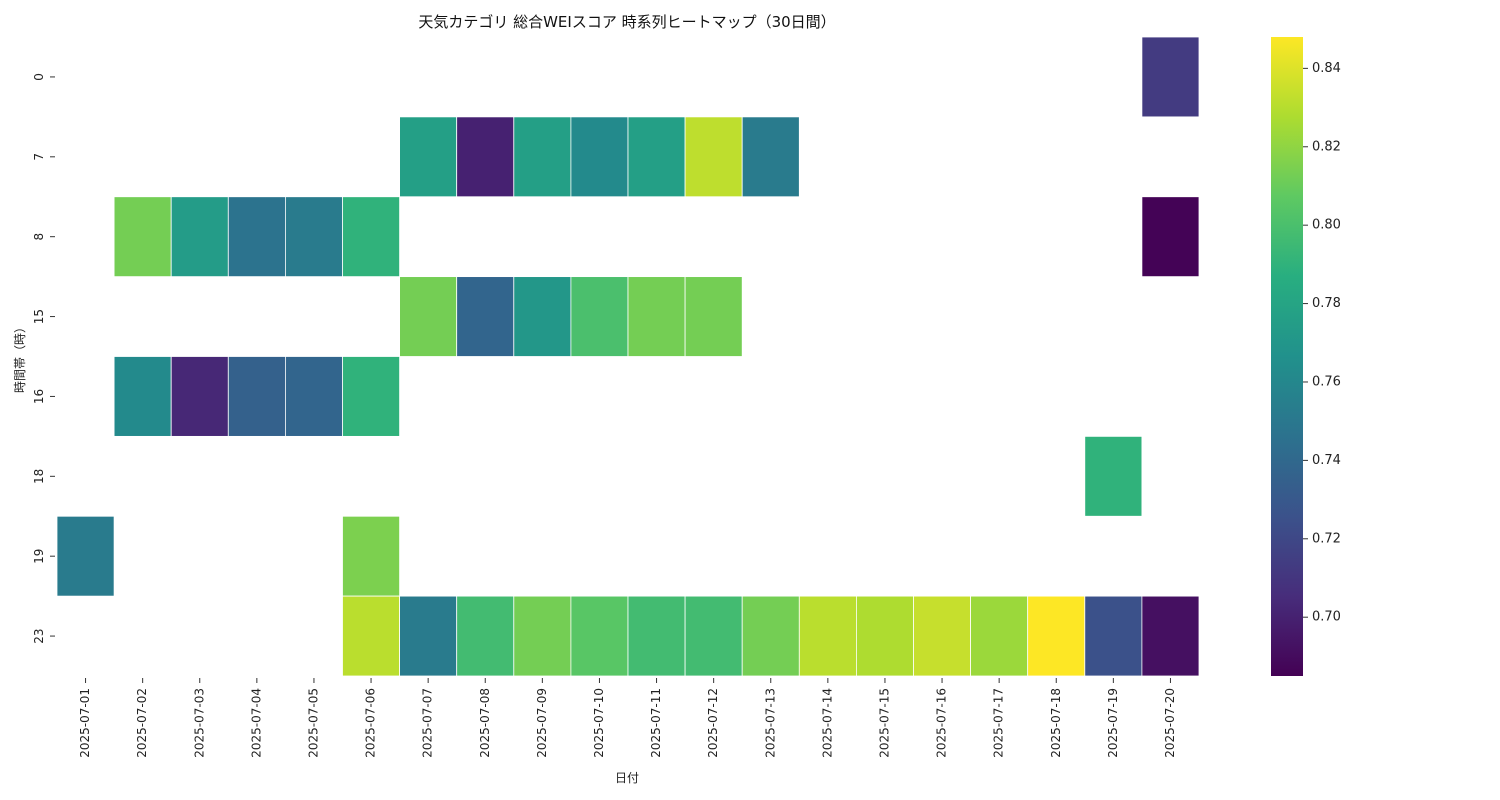  What do you see at coordinates (827, 723) in the screenshot?
I see `x-tick-label: 2025-07-14` at bounding box center [827, 723].